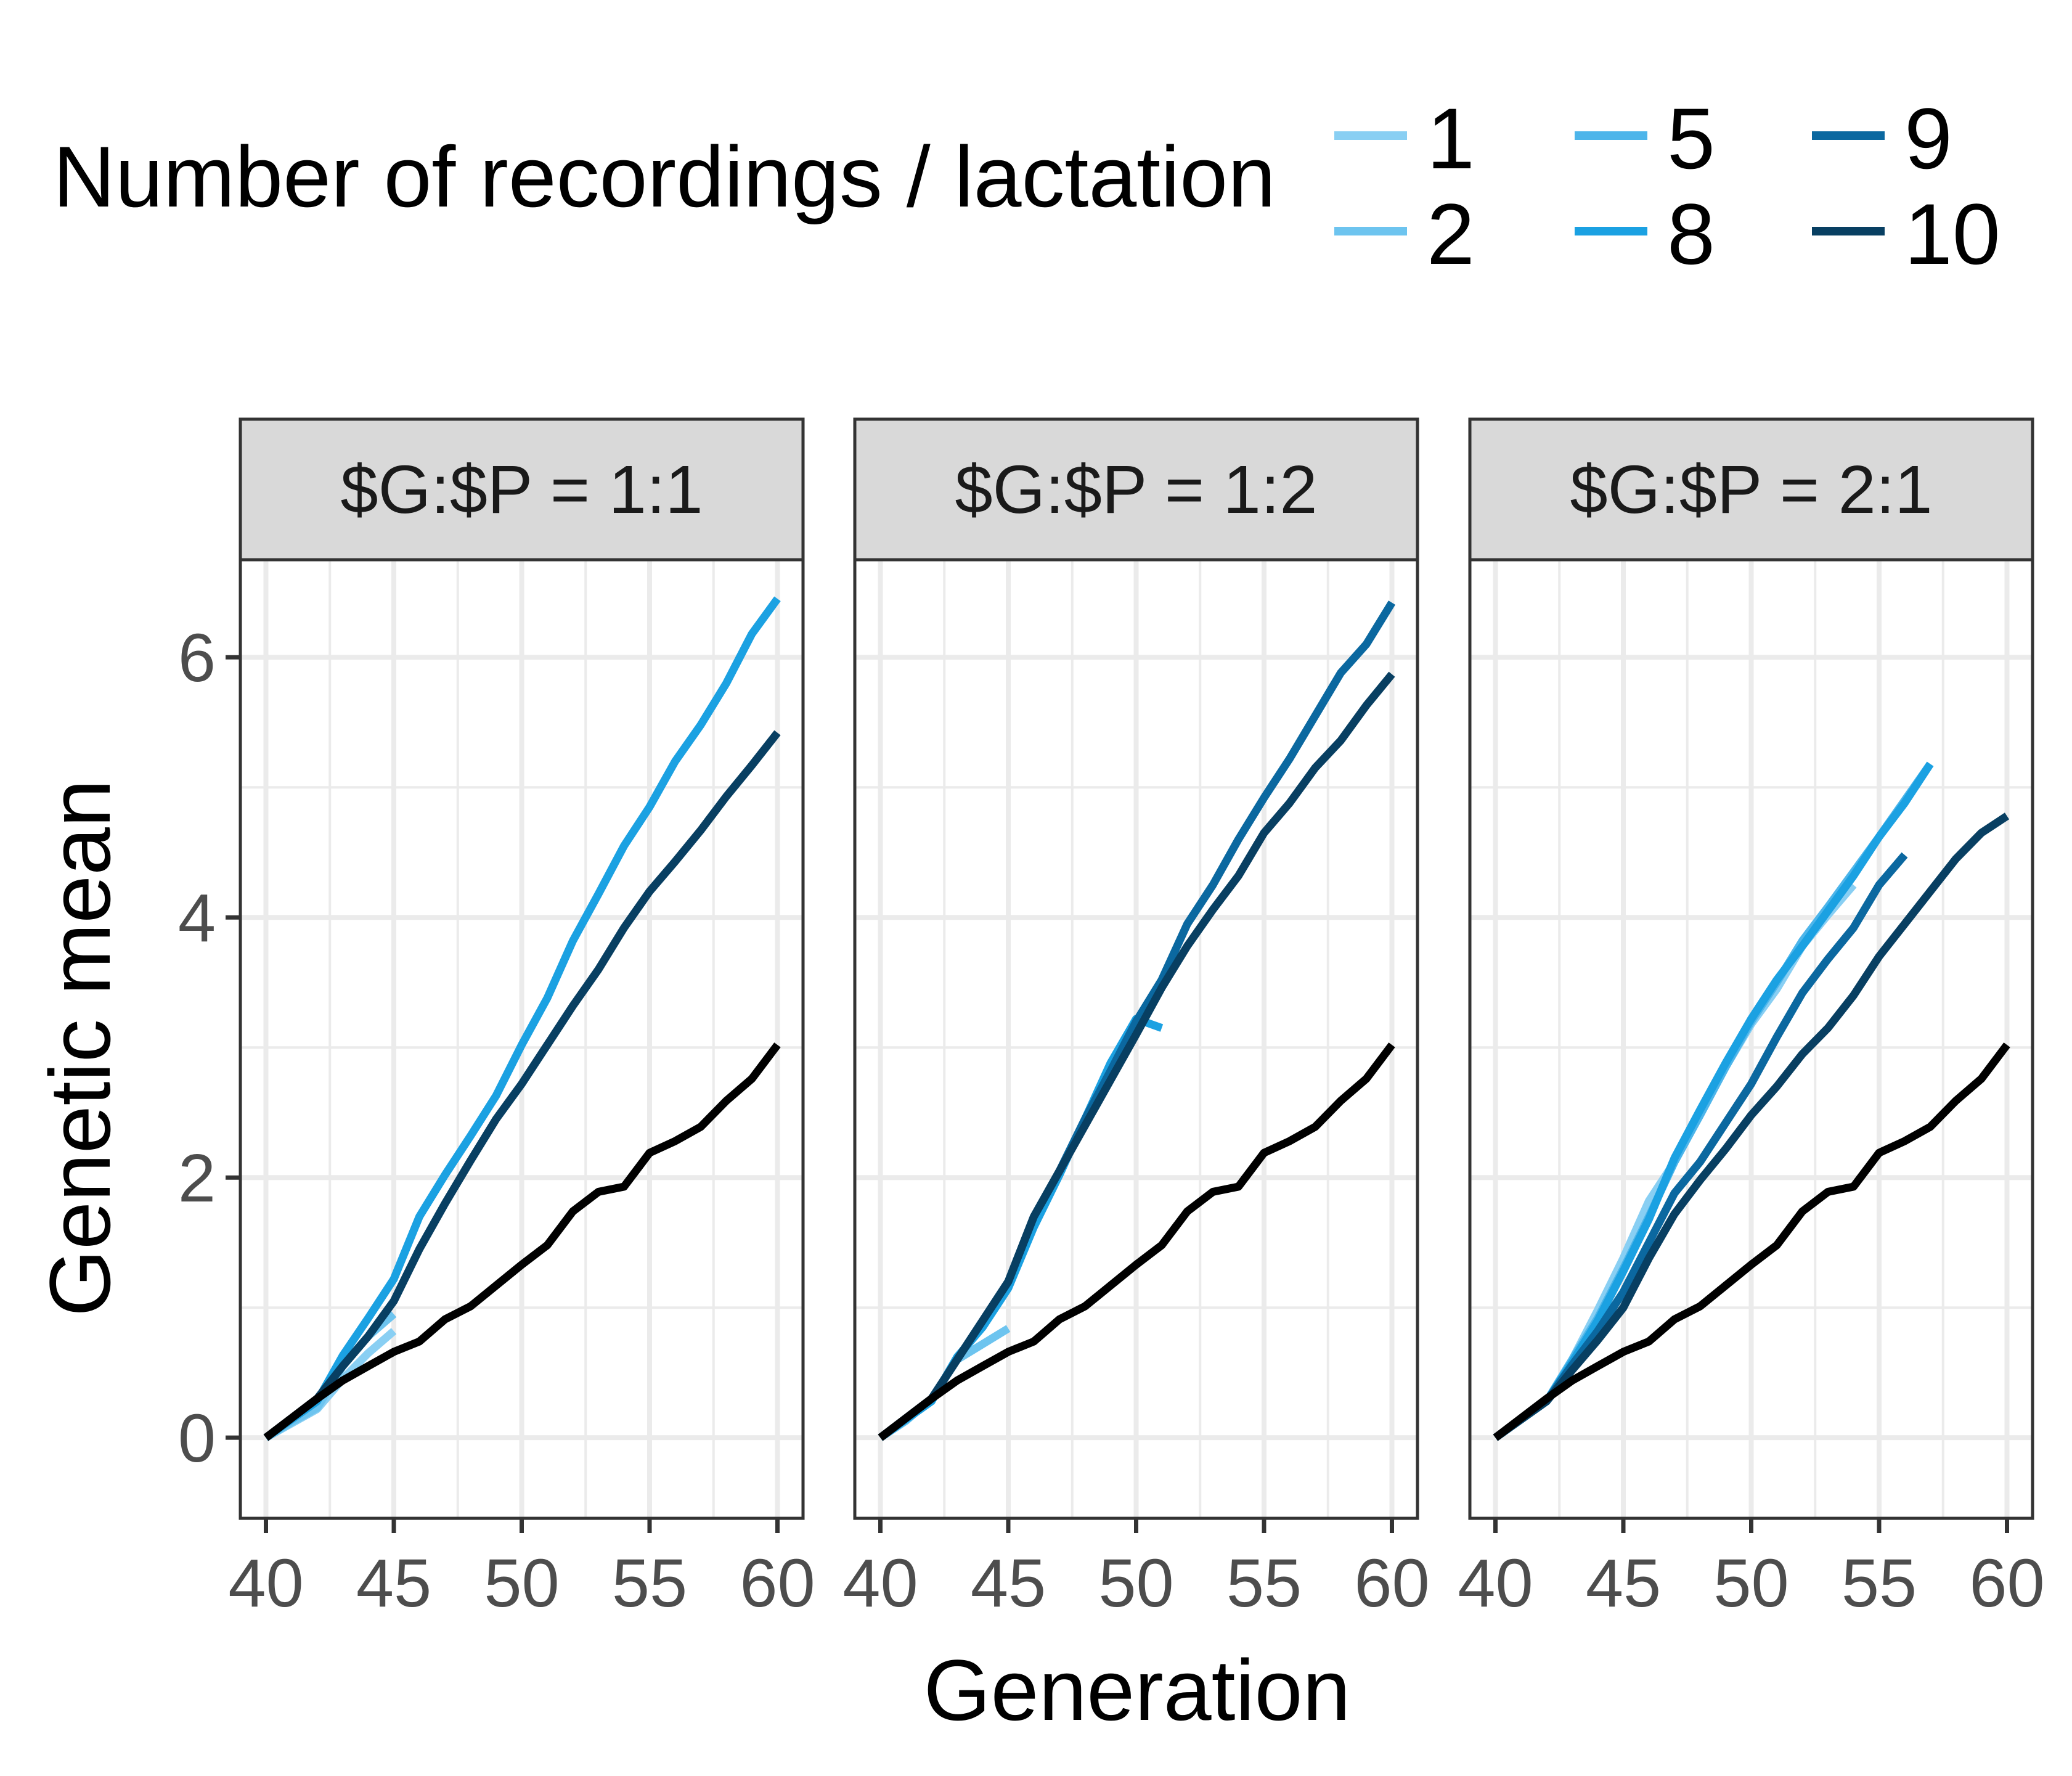  Describe the element at coordinates (1952, 234) in the screenshot. I see `legend-label-10: 10` at that location.